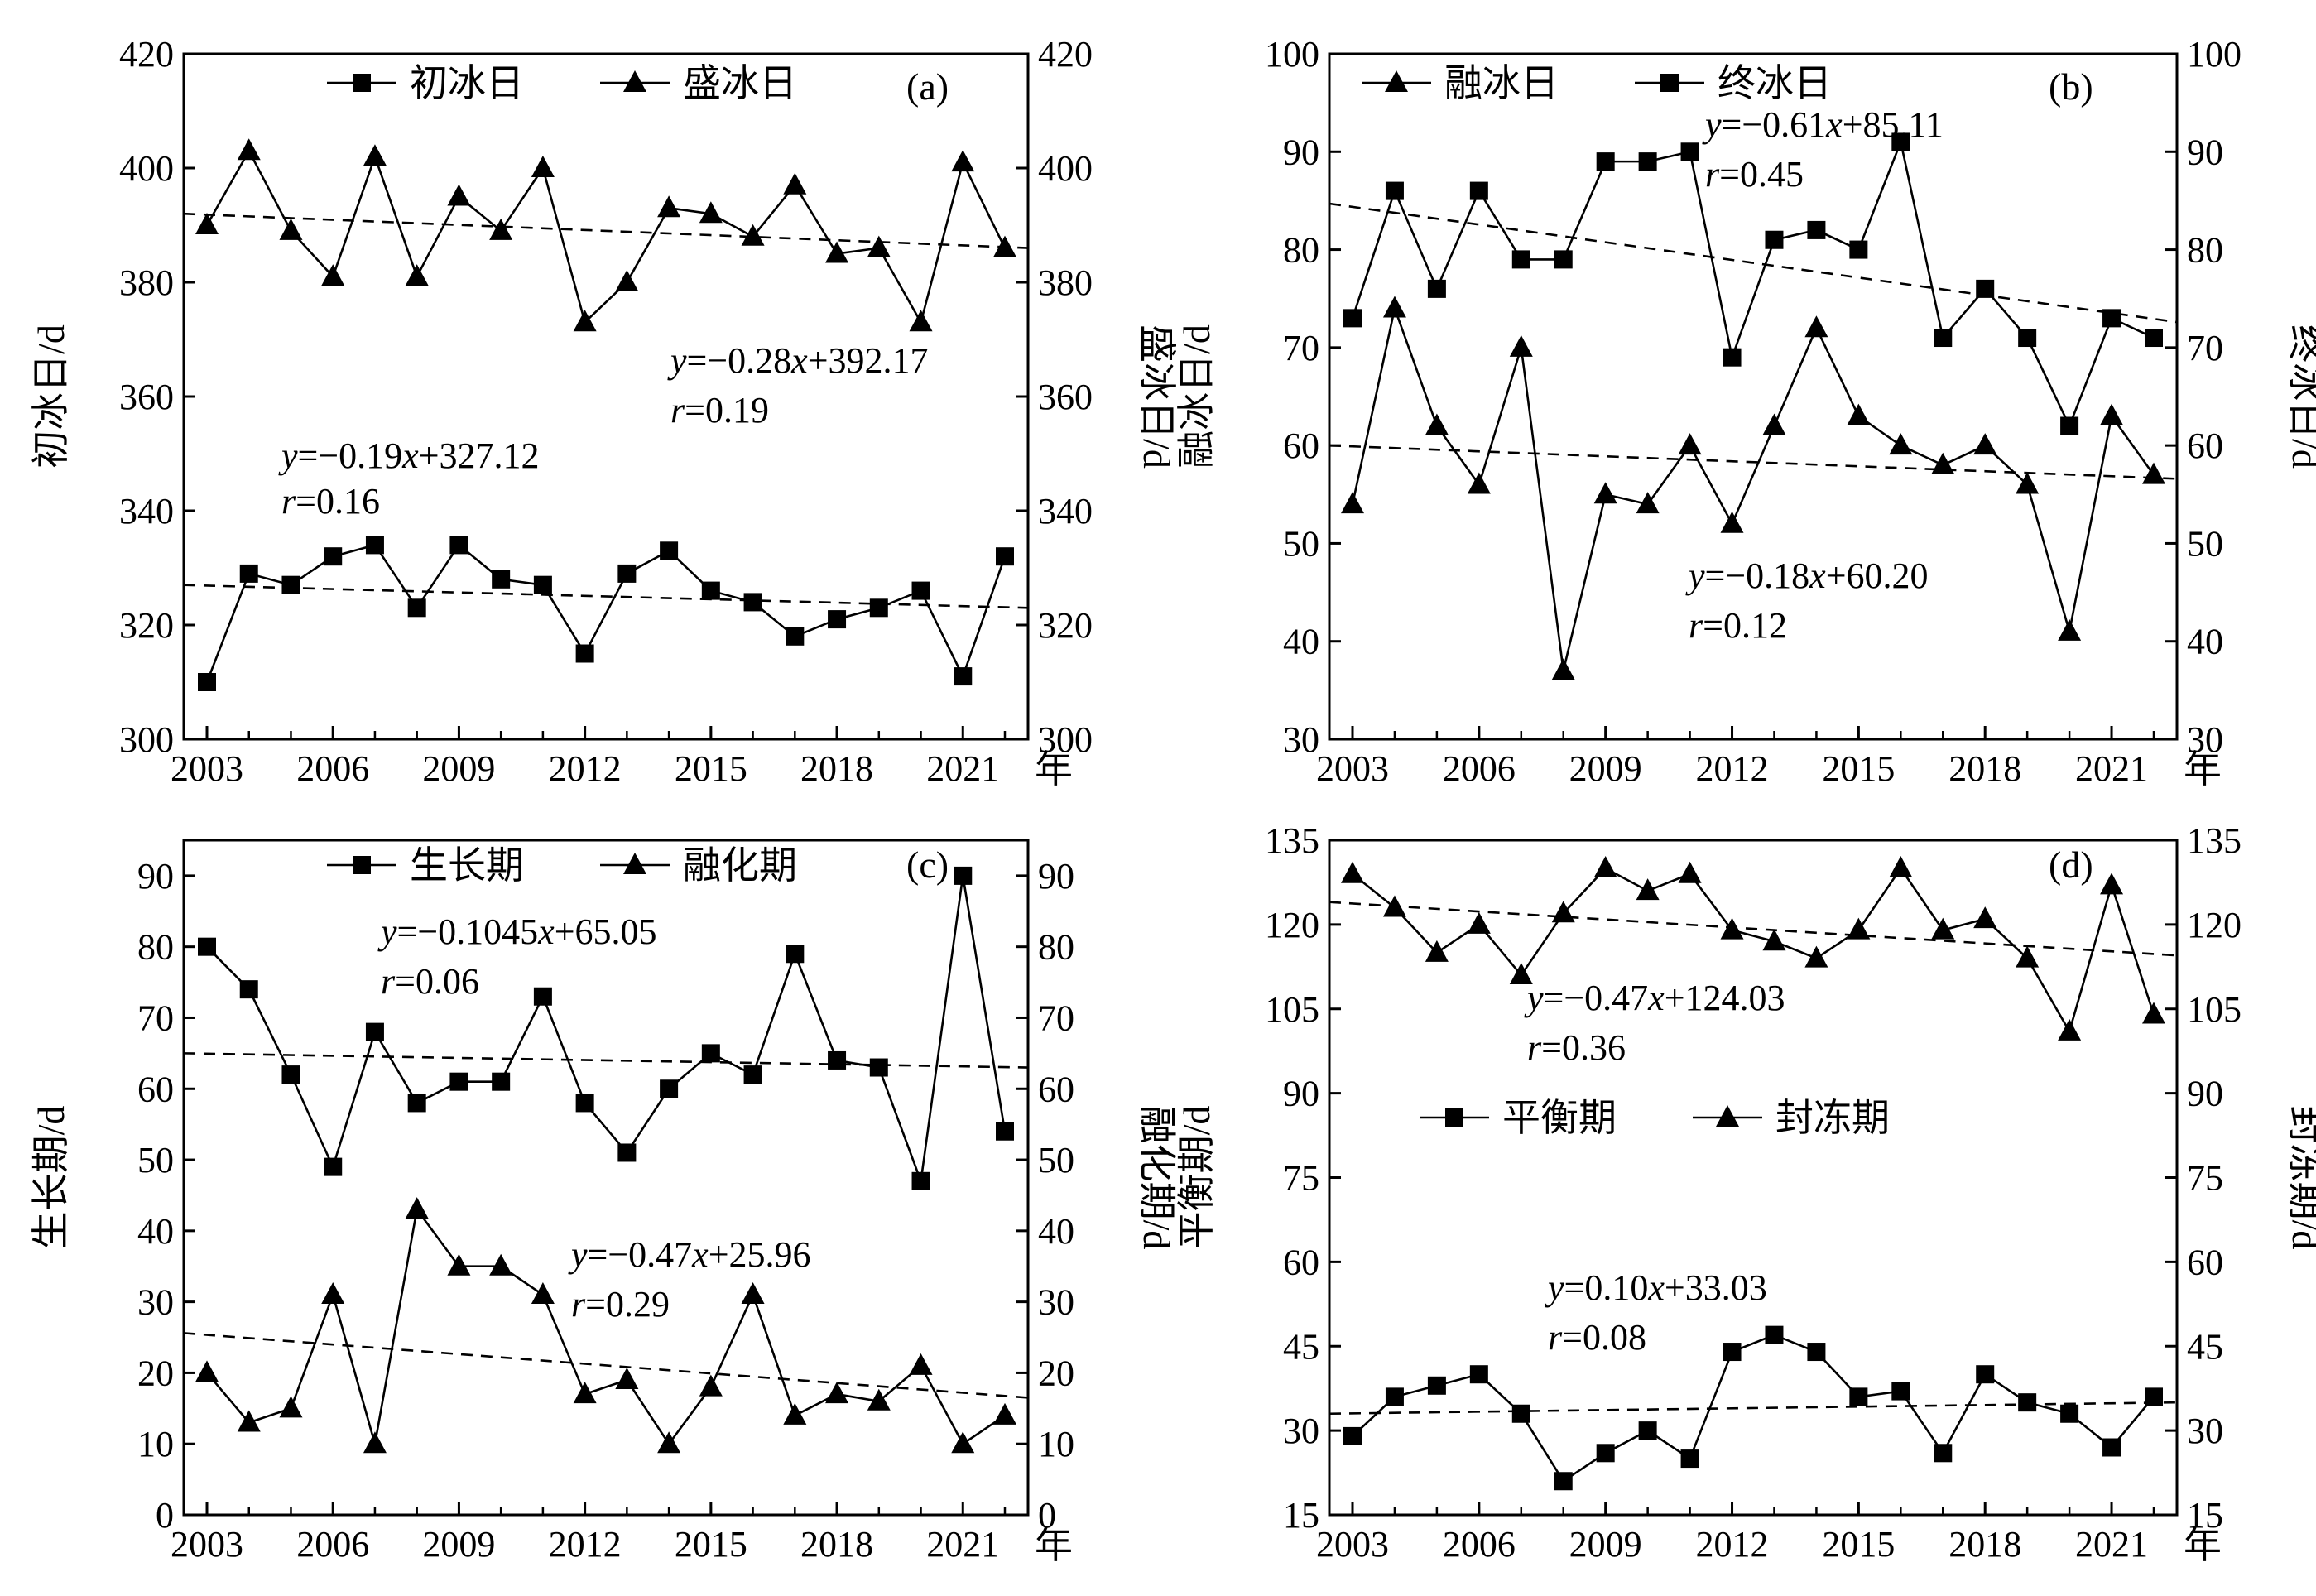  I want to click on y-tick-label-left: 75, so click(1301, 1178).